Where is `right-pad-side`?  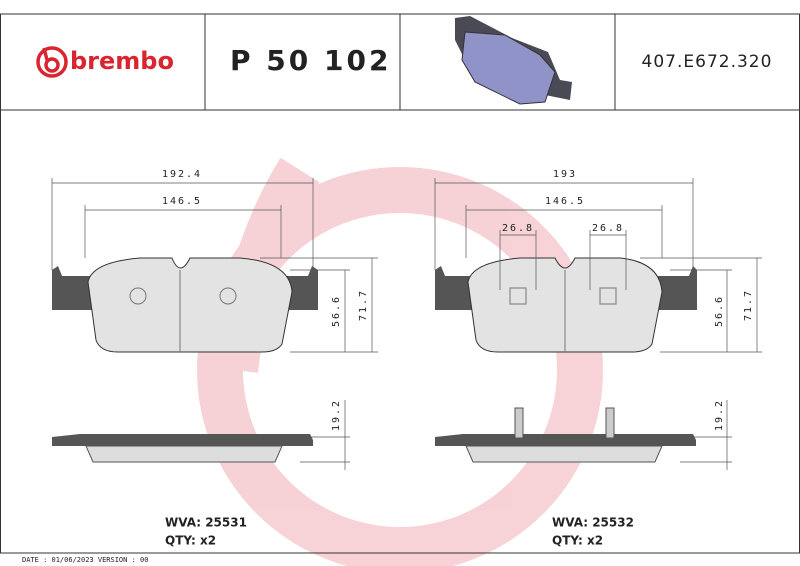 right-pad-side is located at coordinates (565, 435).